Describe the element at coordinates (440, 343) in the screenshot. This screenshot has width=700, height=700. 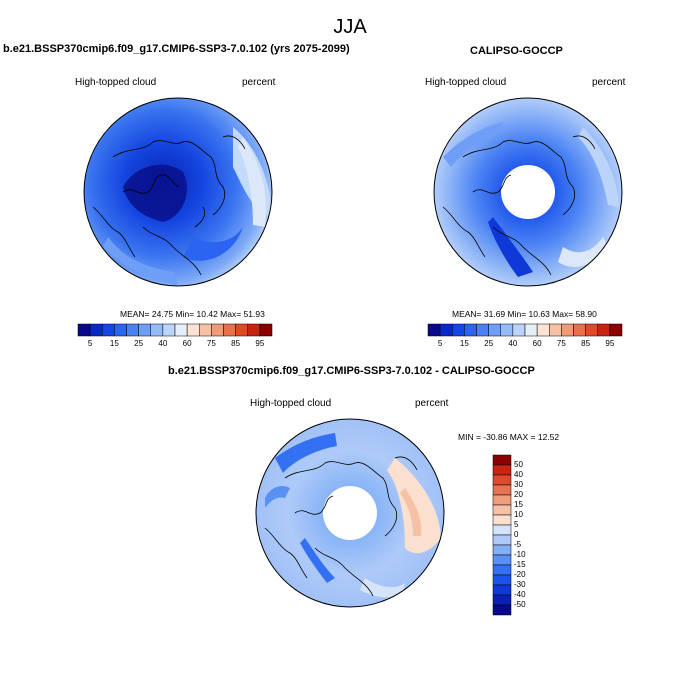
I see `panel-2-colorbar-tick-label: 5` at that location.